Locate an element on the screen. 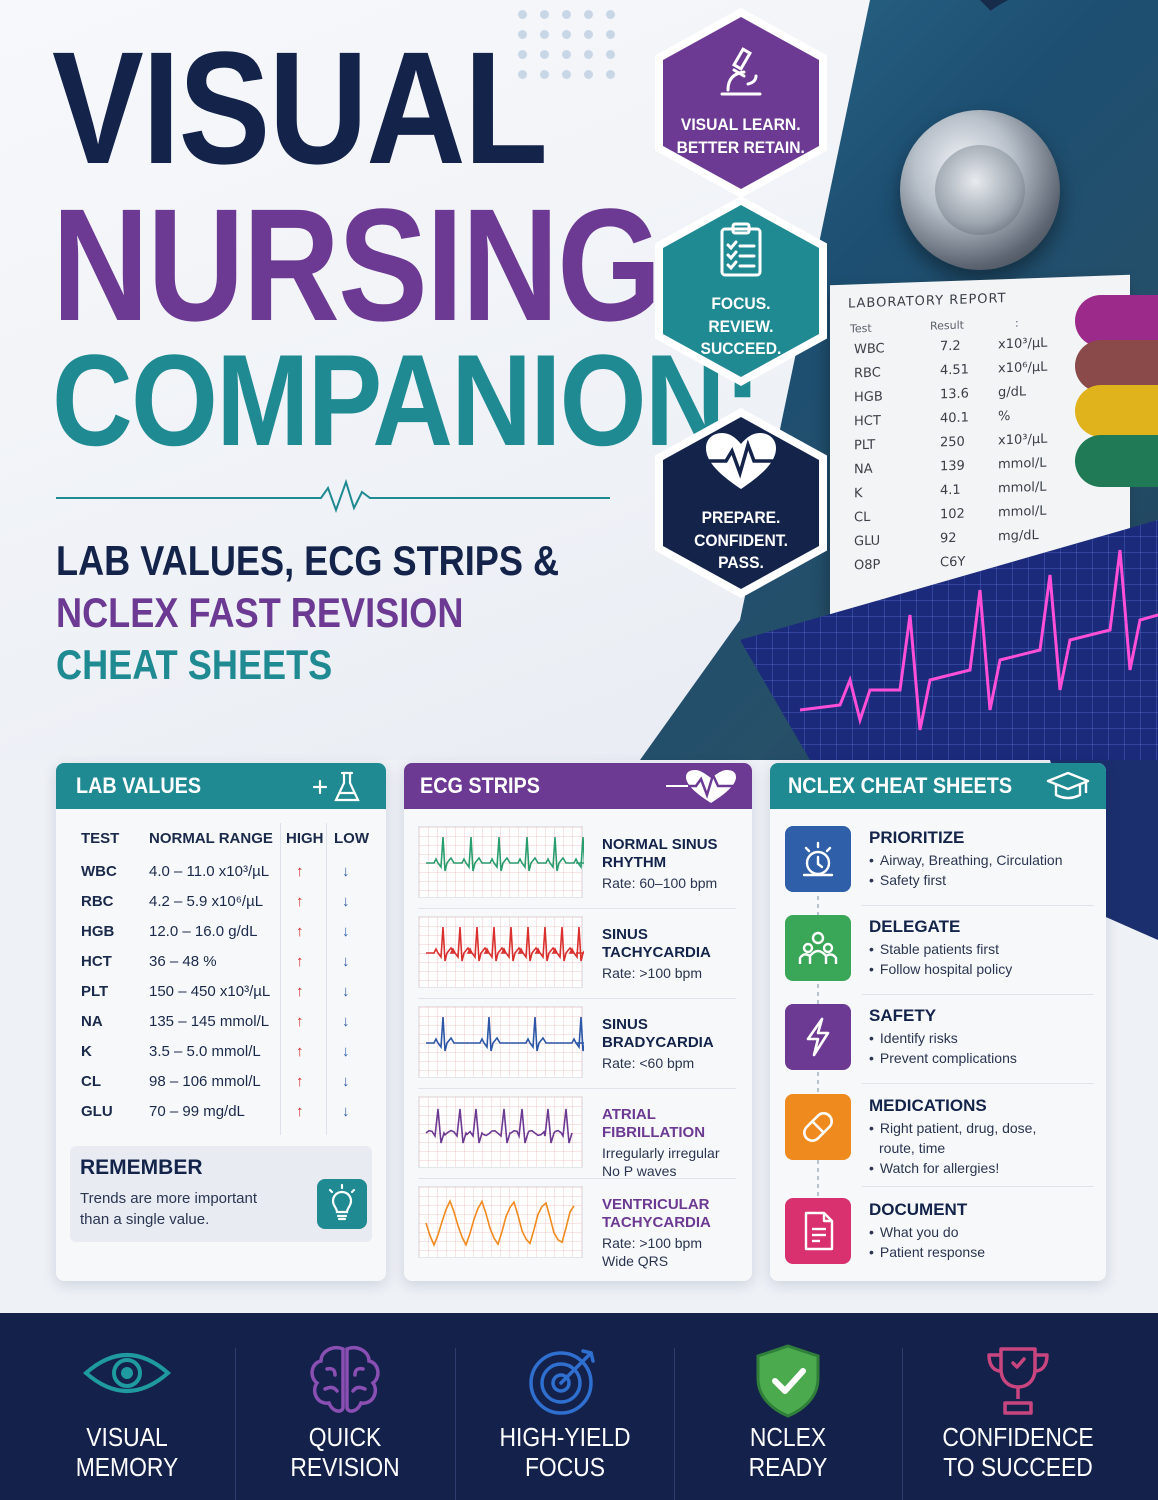 Image resolution: width=1158 pixels, height=1500 pixels. lab-normal-range: 3.5 – 5.0 mmol/L is located at coordinates (205, 1051).